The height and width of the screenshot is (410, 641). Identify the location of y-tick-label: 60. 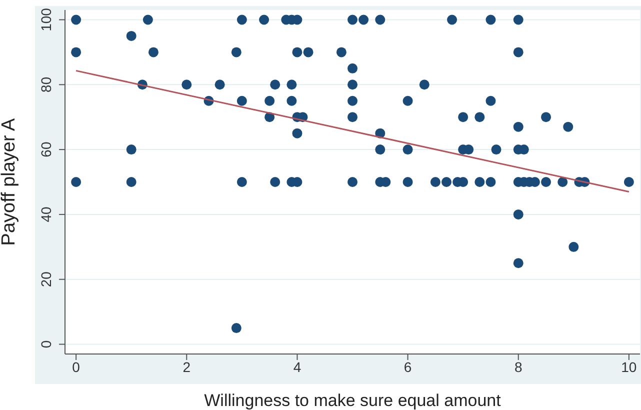
(46, 150).